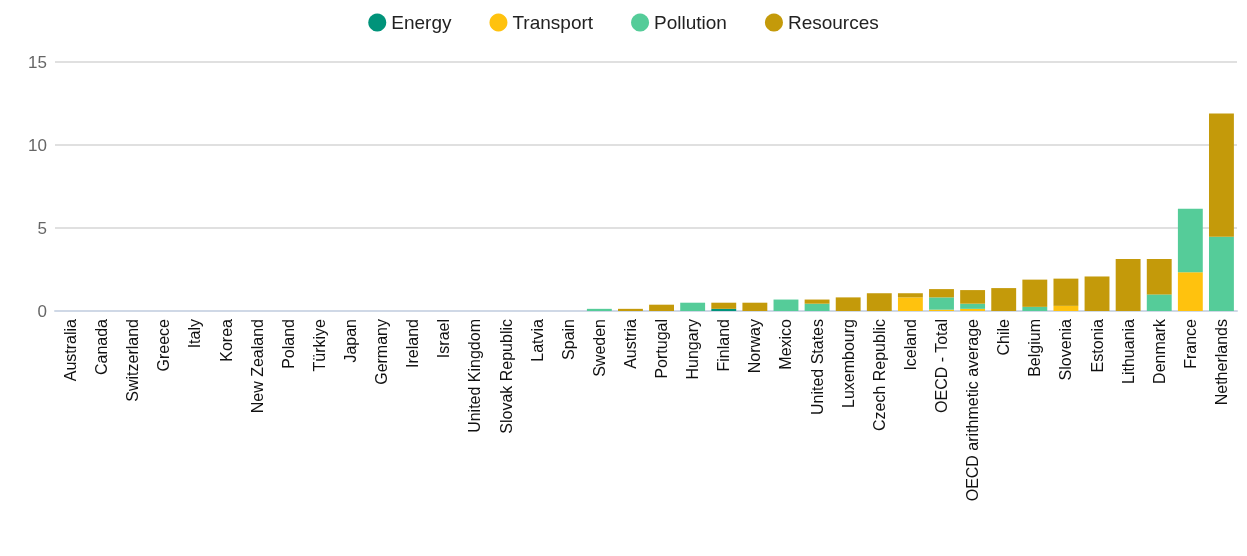  I want to click on x-tick-label: Estonia, so click(1097, 345).